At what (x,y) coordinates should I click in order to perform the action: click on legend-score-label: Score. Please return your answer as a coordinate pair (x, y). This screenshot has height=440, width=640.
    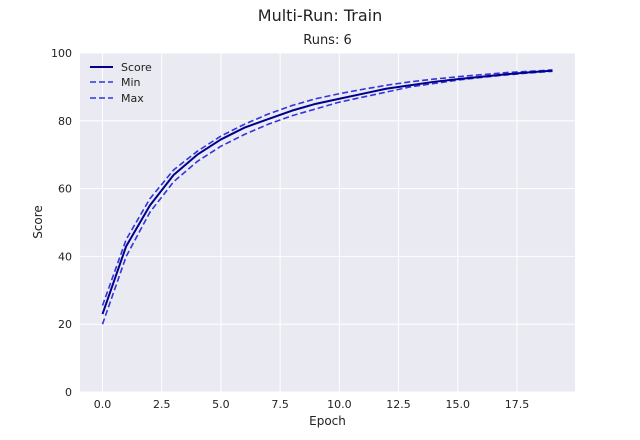
    Looking at the image, I should click on (136, 67).